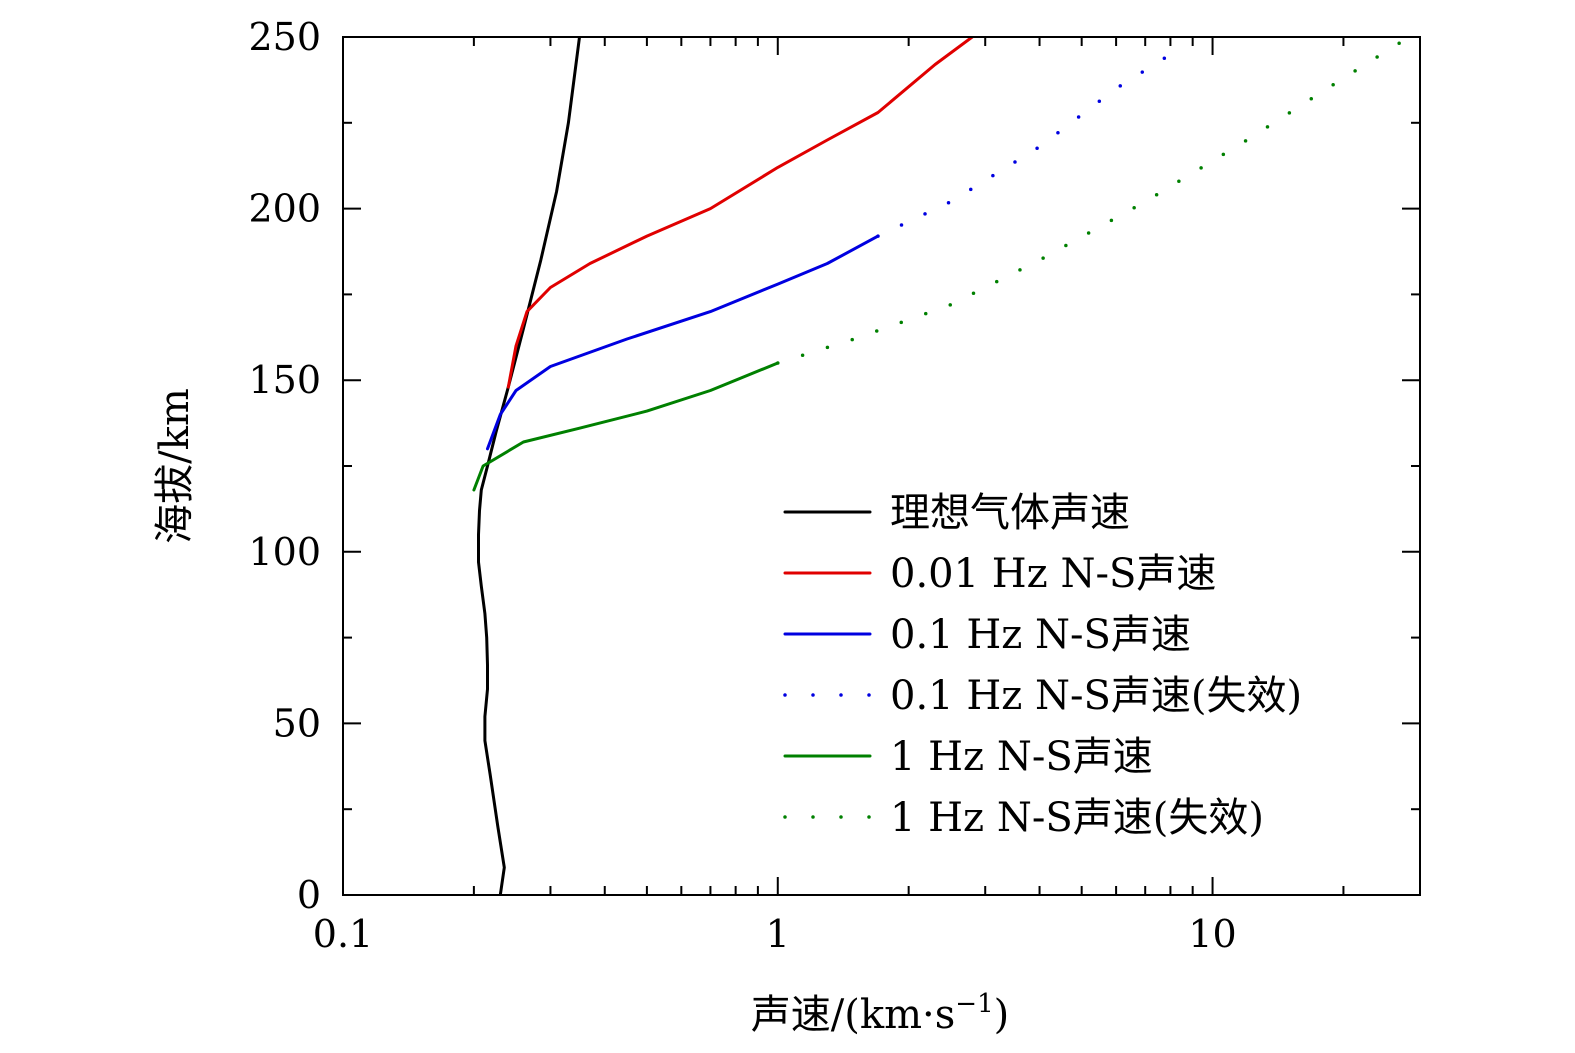 The width and height of the screenshot is (1575, 1053). I want to click on x-axis-title: 声速/(km·s−1), so click(880, 1013).